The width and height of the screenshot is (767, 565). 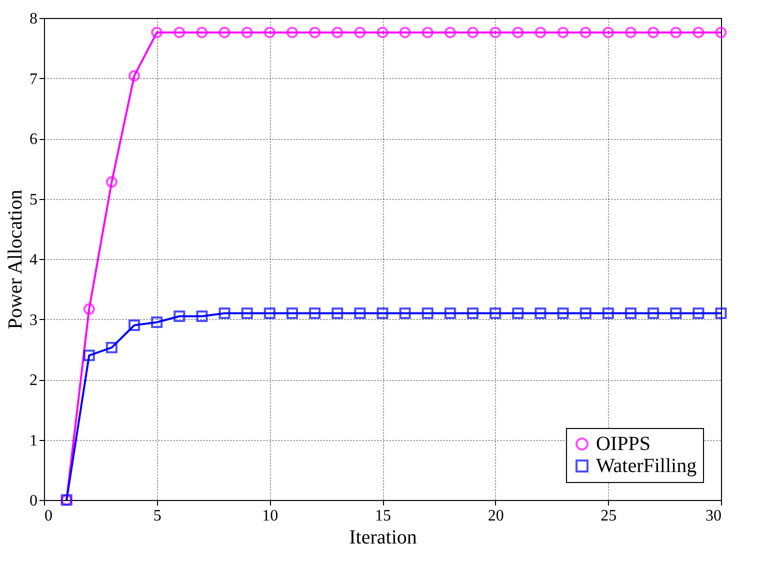 I want to click on y-tick-label: 7, so click(x=34, y=79).